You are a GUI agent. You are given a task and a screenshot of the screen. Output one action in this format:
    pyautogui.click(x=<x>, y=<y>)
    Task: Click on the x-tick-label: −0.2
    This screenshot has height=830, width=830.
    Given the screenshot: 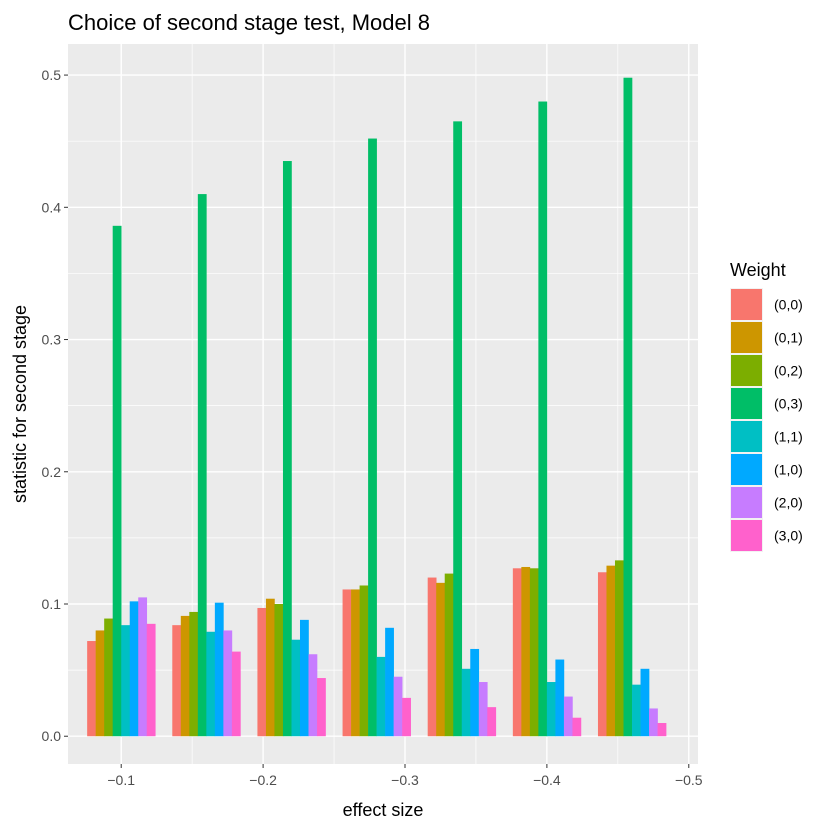 What is the action you would take?
    pyautogui.click(x=263, y=780)
    